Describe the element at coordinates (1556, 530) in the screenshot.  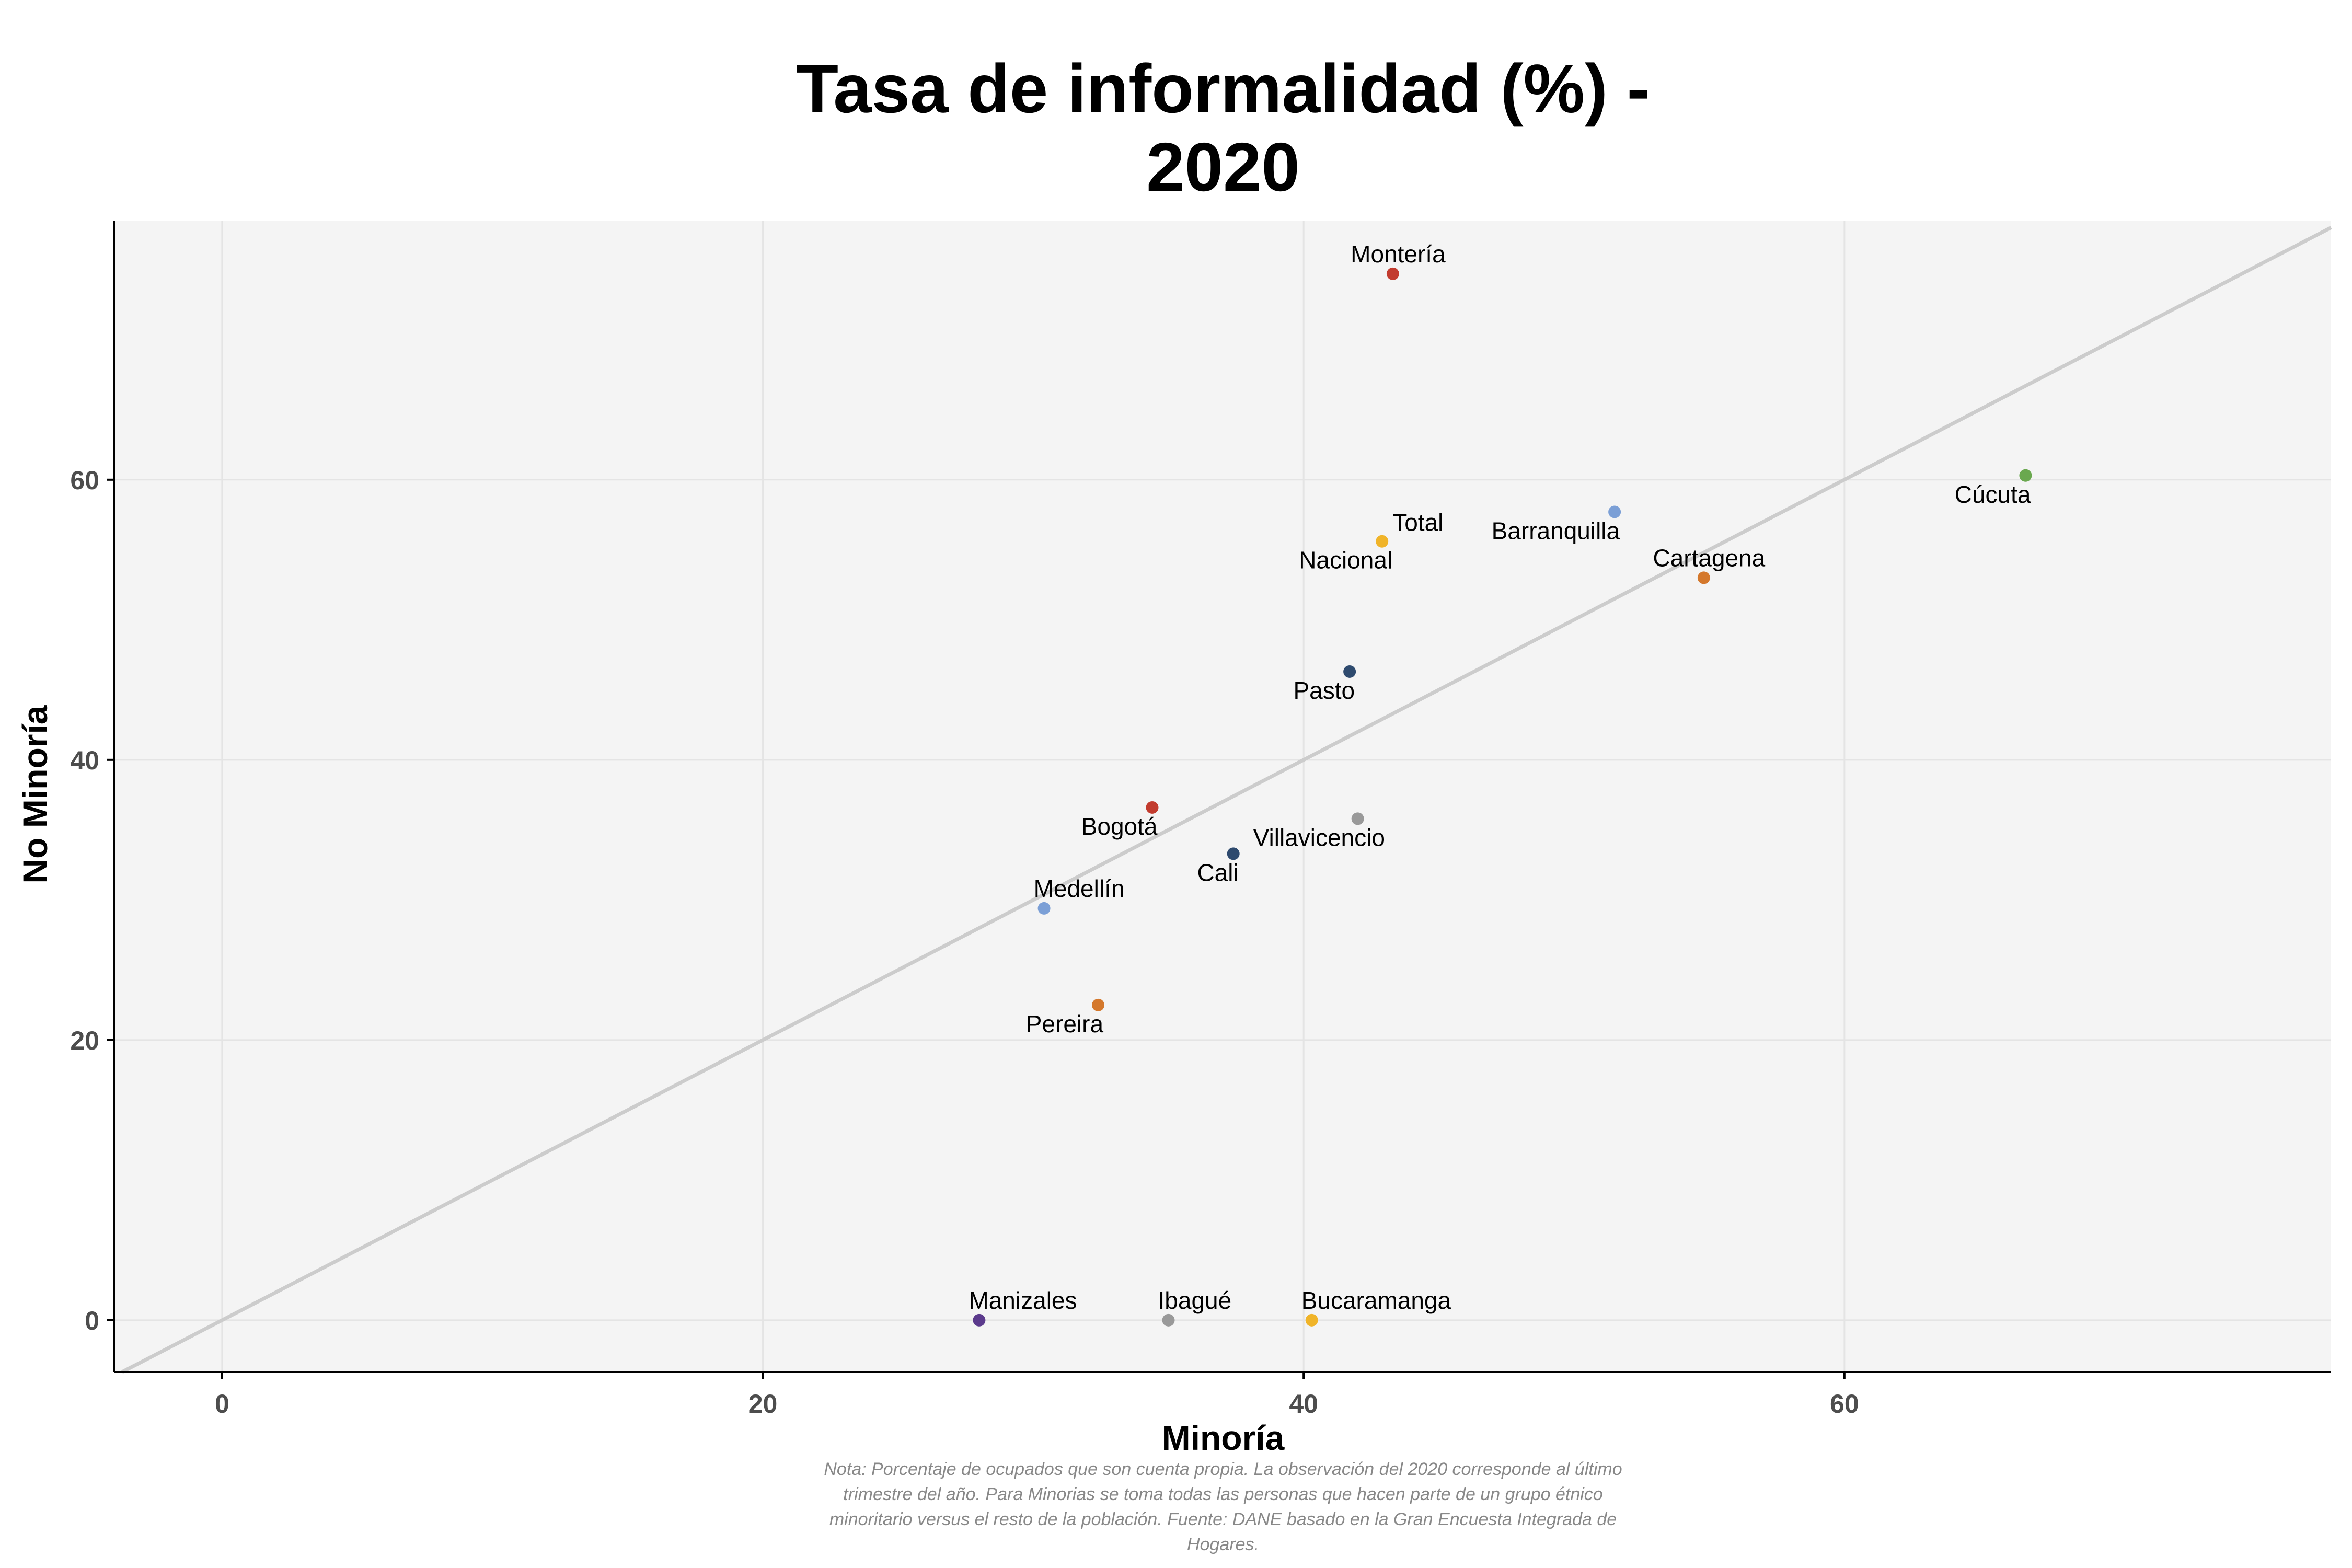
I see `point-label-2: Barranquilla` at that location.